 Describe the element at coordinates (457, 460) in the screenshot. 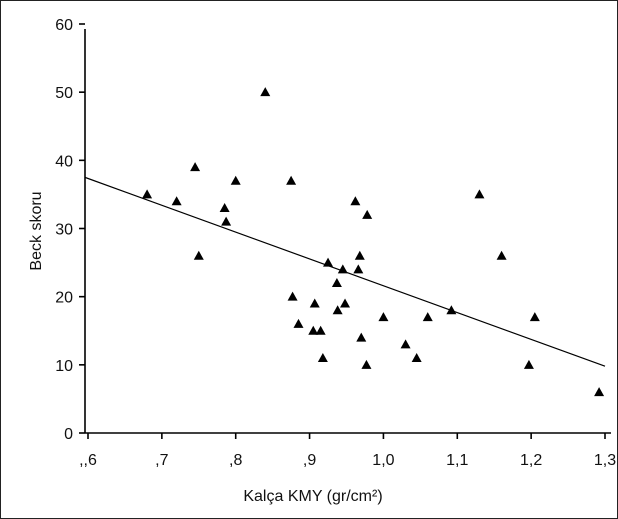

I see `x-tick-label: 1,1` at that location.